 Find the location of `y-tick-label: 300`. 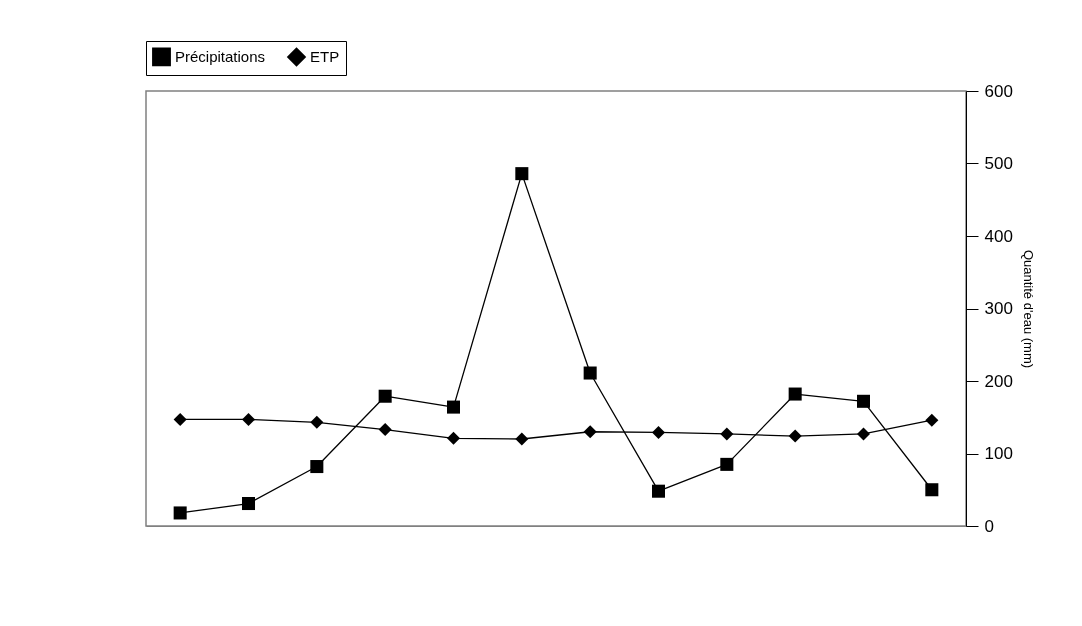

y-tick-label: 300 is located at coordinates (998, 308).